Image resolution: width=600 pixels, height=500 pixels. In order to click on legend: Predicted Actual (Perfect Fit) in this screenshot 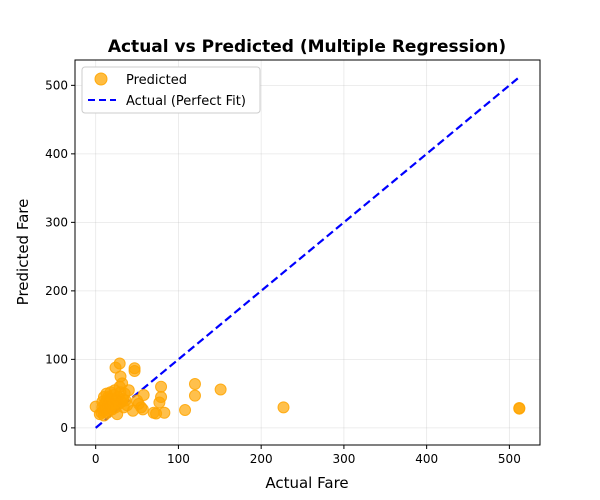, I will do `click(171, 90)`.